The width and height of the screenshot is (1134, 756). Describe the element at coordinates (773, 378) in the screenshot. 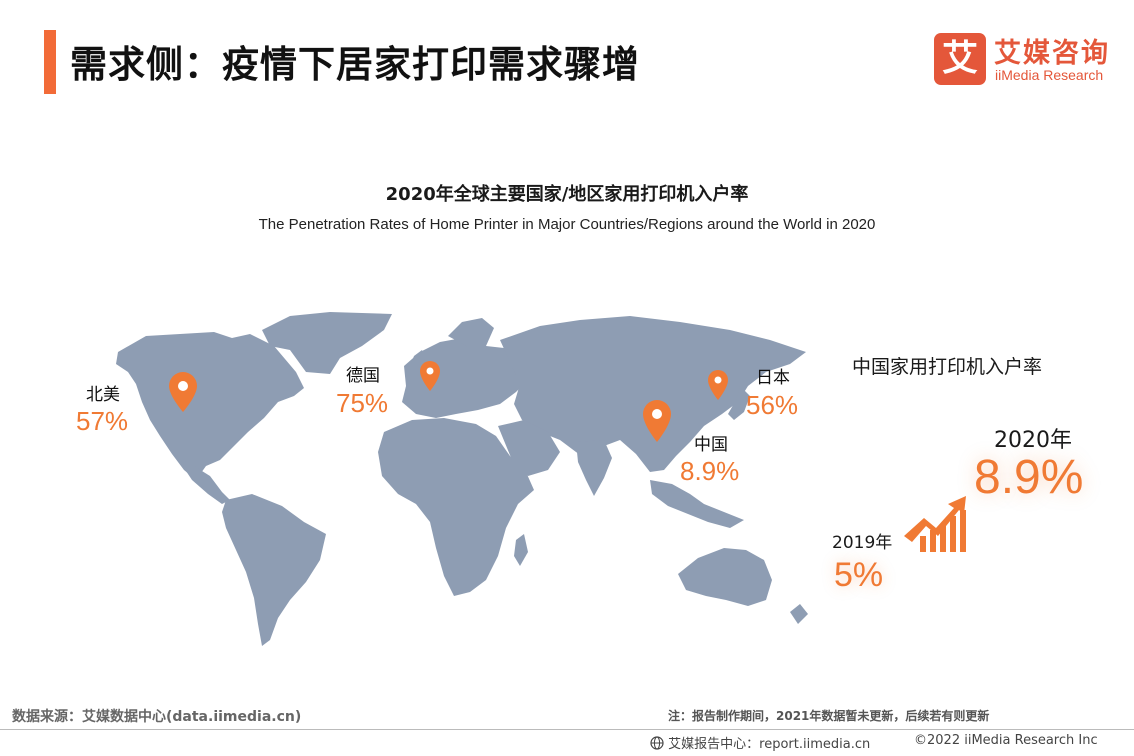

I see `region-label-japan: 日本` at that location.